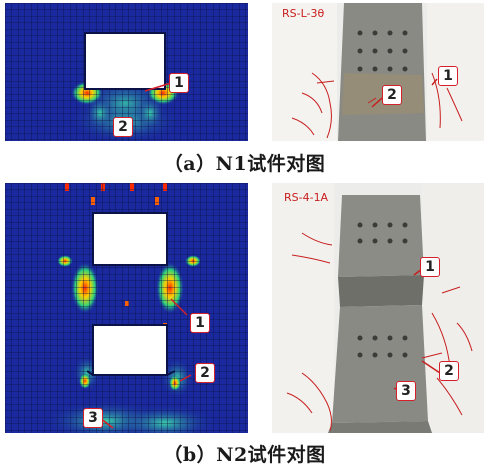 The height and width of the screenshot is (470, 489). What do you see at coordinates (303, 13) in the screenshot?
I see `photo-label-n1: RS-L-3θ` at bounding box center [303, 13].